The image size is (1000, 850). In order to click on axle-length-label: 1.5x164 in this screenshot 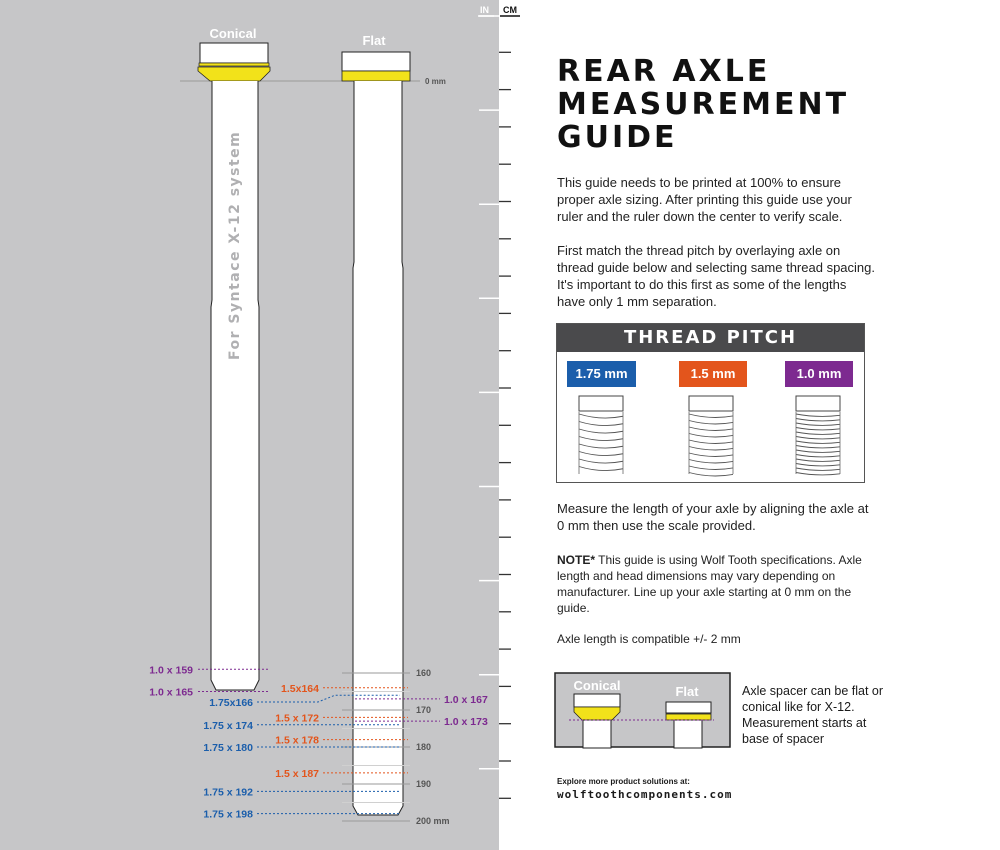, I will do `click(300, 689)`.